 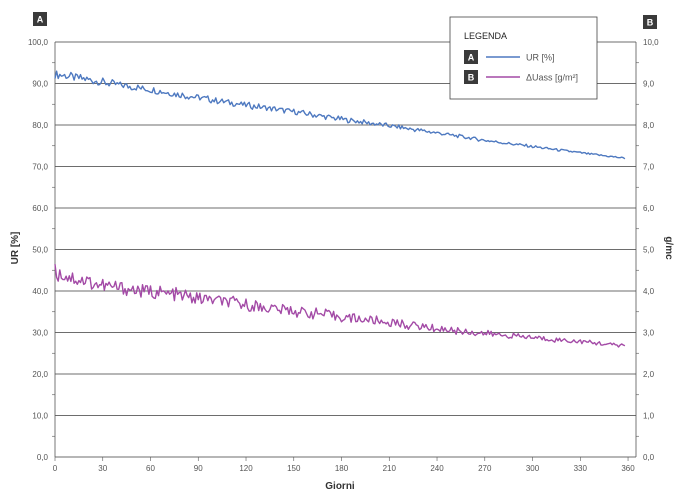 What do you see at coordinates (649, 167) in the screenshot?
I see `y-tick-right: 7,0` at bounding box center [649, 167].